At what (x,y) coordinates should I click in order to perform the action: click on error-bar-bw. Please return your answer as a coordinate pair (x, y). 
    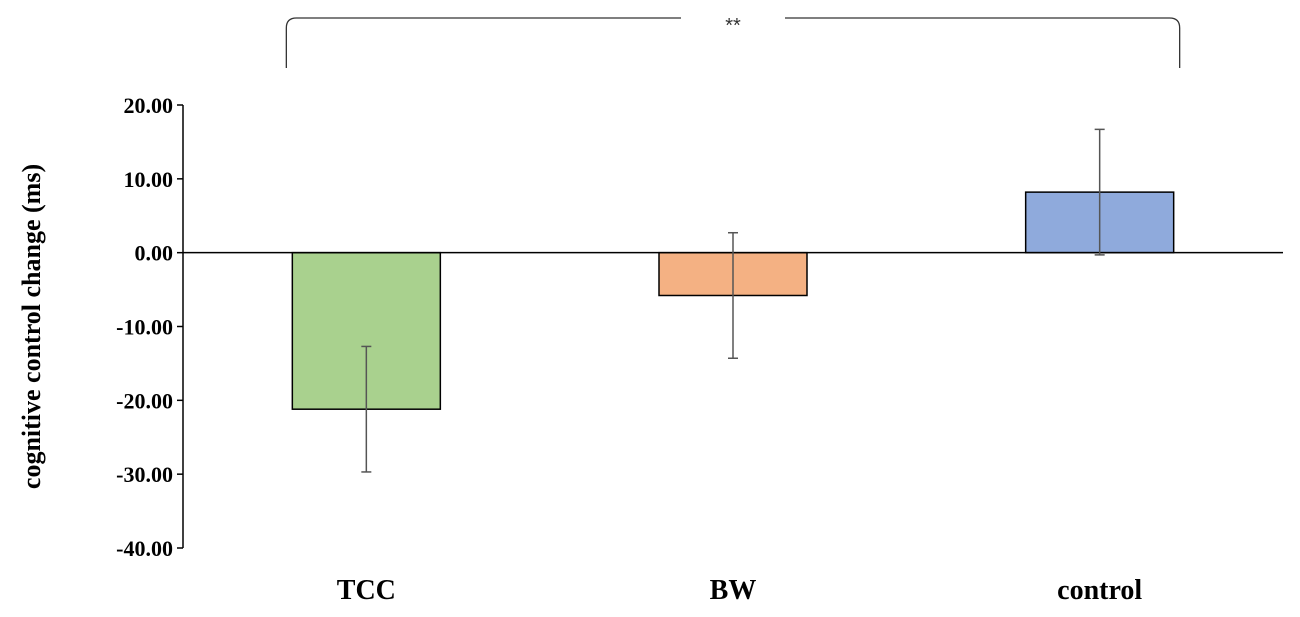
    Looking at the image, I should click on (733, 295).